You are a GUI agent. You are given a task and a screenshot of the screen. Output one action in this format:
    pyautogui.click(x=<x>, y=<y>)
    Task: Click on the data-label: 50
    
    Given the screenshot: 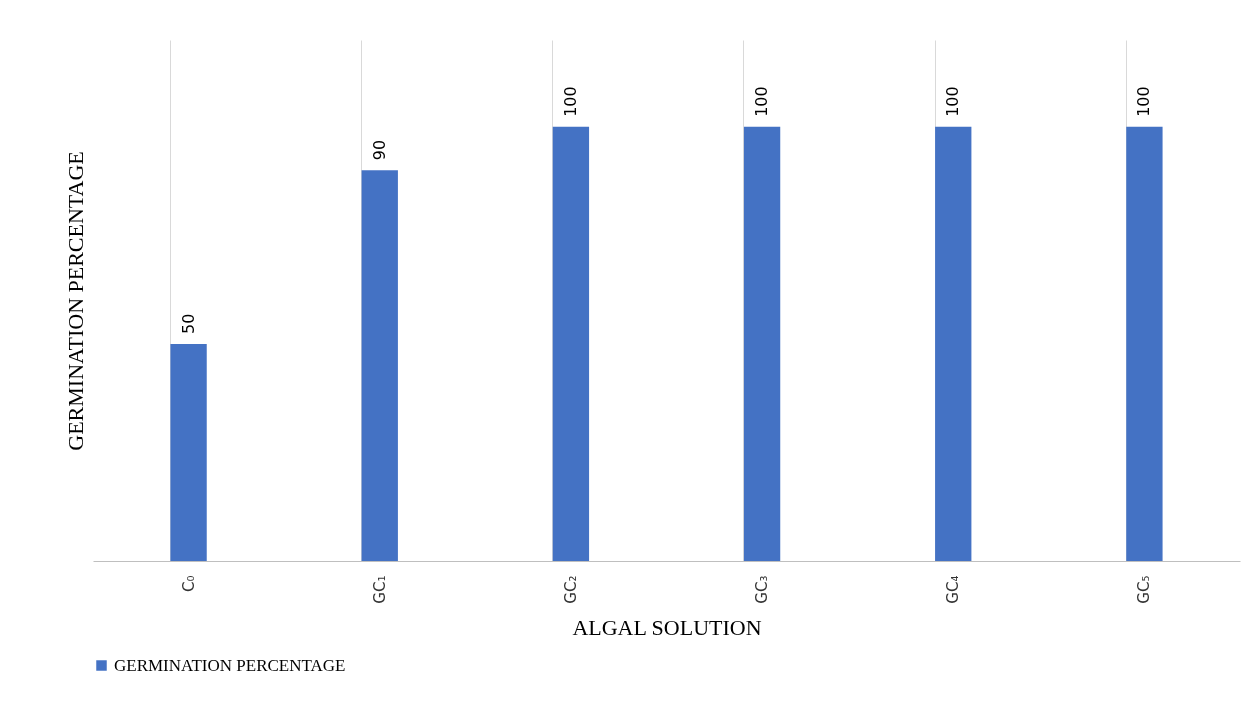 What is the action you would take?
    pyautogui.click(x=188, y=323)
    